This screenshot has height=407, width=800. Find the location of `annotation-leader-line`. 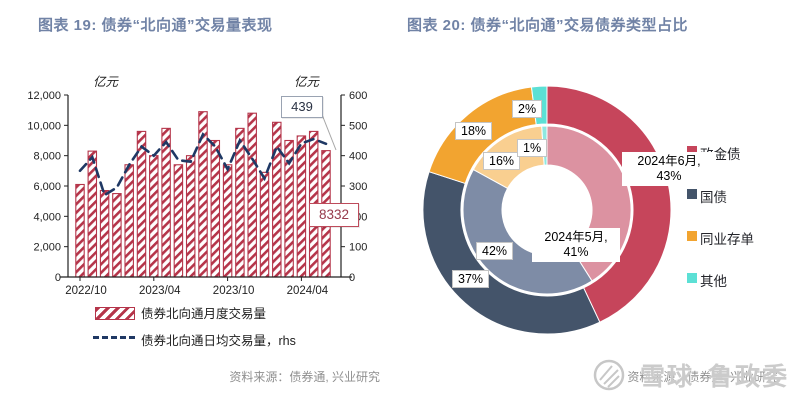

annotation-leader-line is located at coordinates (328, 131).